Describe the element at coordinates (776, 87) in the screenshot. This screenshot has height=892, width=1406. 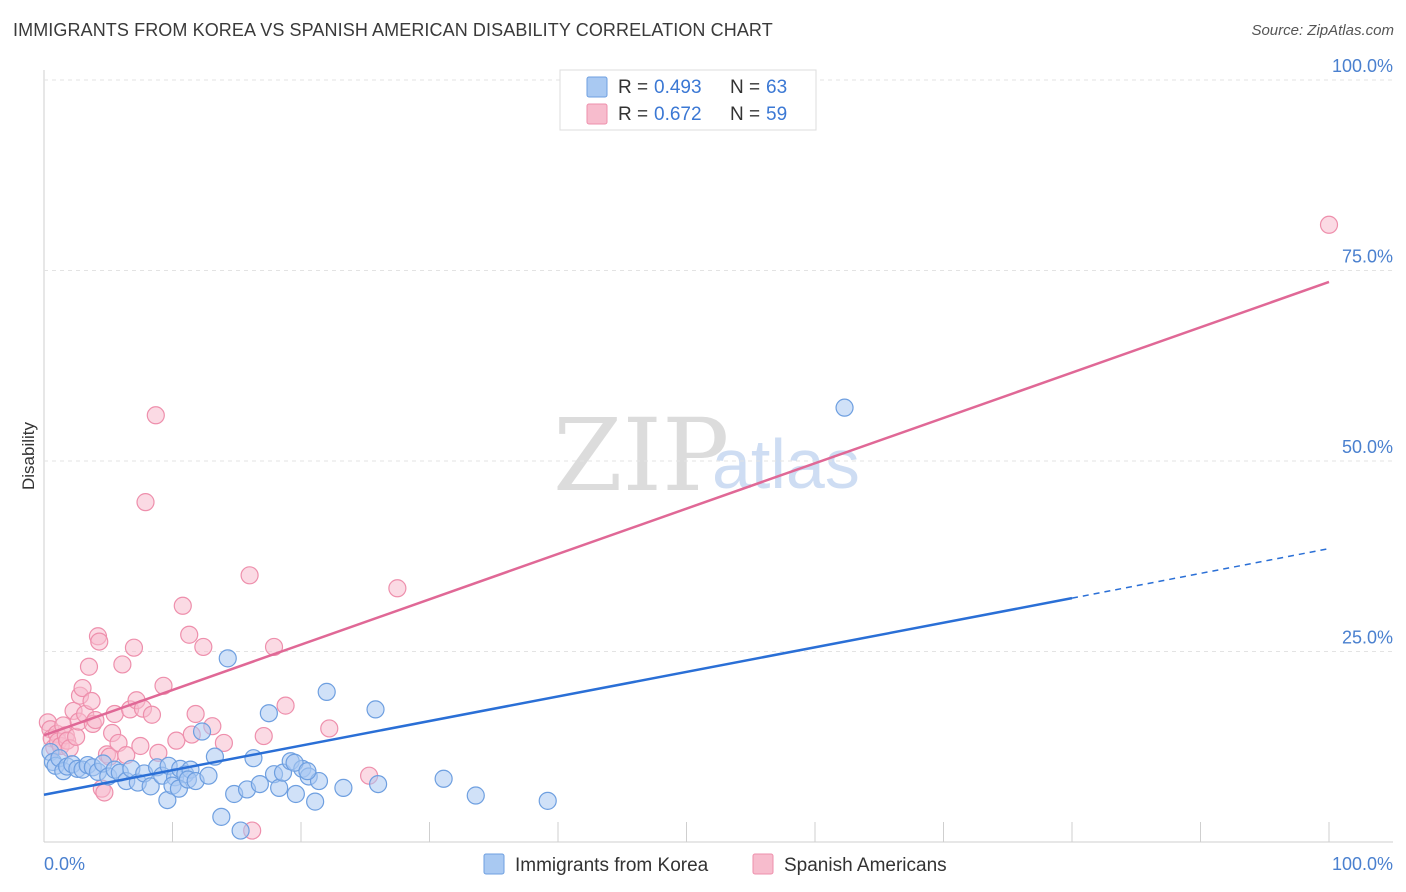
I see `stats-korea-n-value: 63` at that location.